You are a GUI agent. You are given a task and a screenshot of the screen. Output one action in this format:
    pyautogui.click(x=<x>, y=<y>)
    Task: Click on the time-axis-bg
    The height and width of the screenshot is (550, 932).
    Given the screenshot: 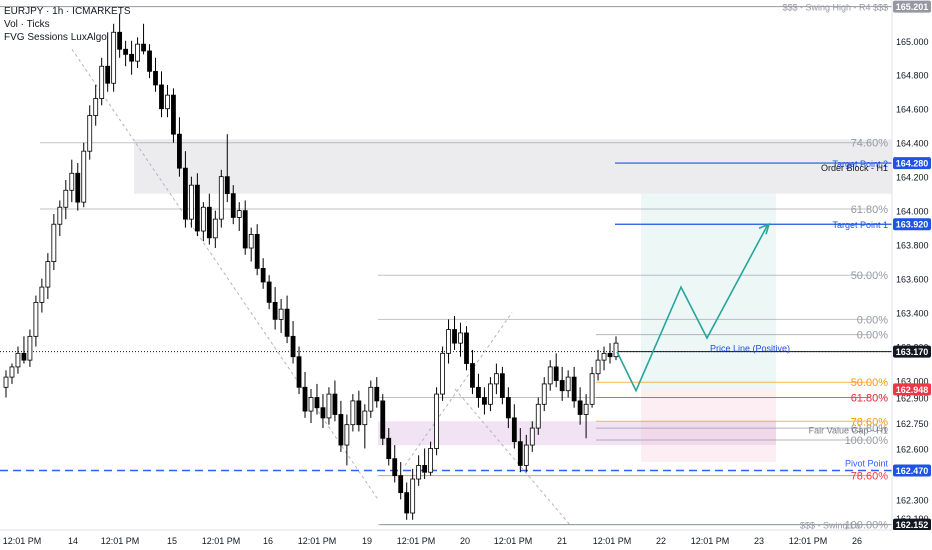 What is the action you would take?
    pyautogui.click(x=466, y=540)
    